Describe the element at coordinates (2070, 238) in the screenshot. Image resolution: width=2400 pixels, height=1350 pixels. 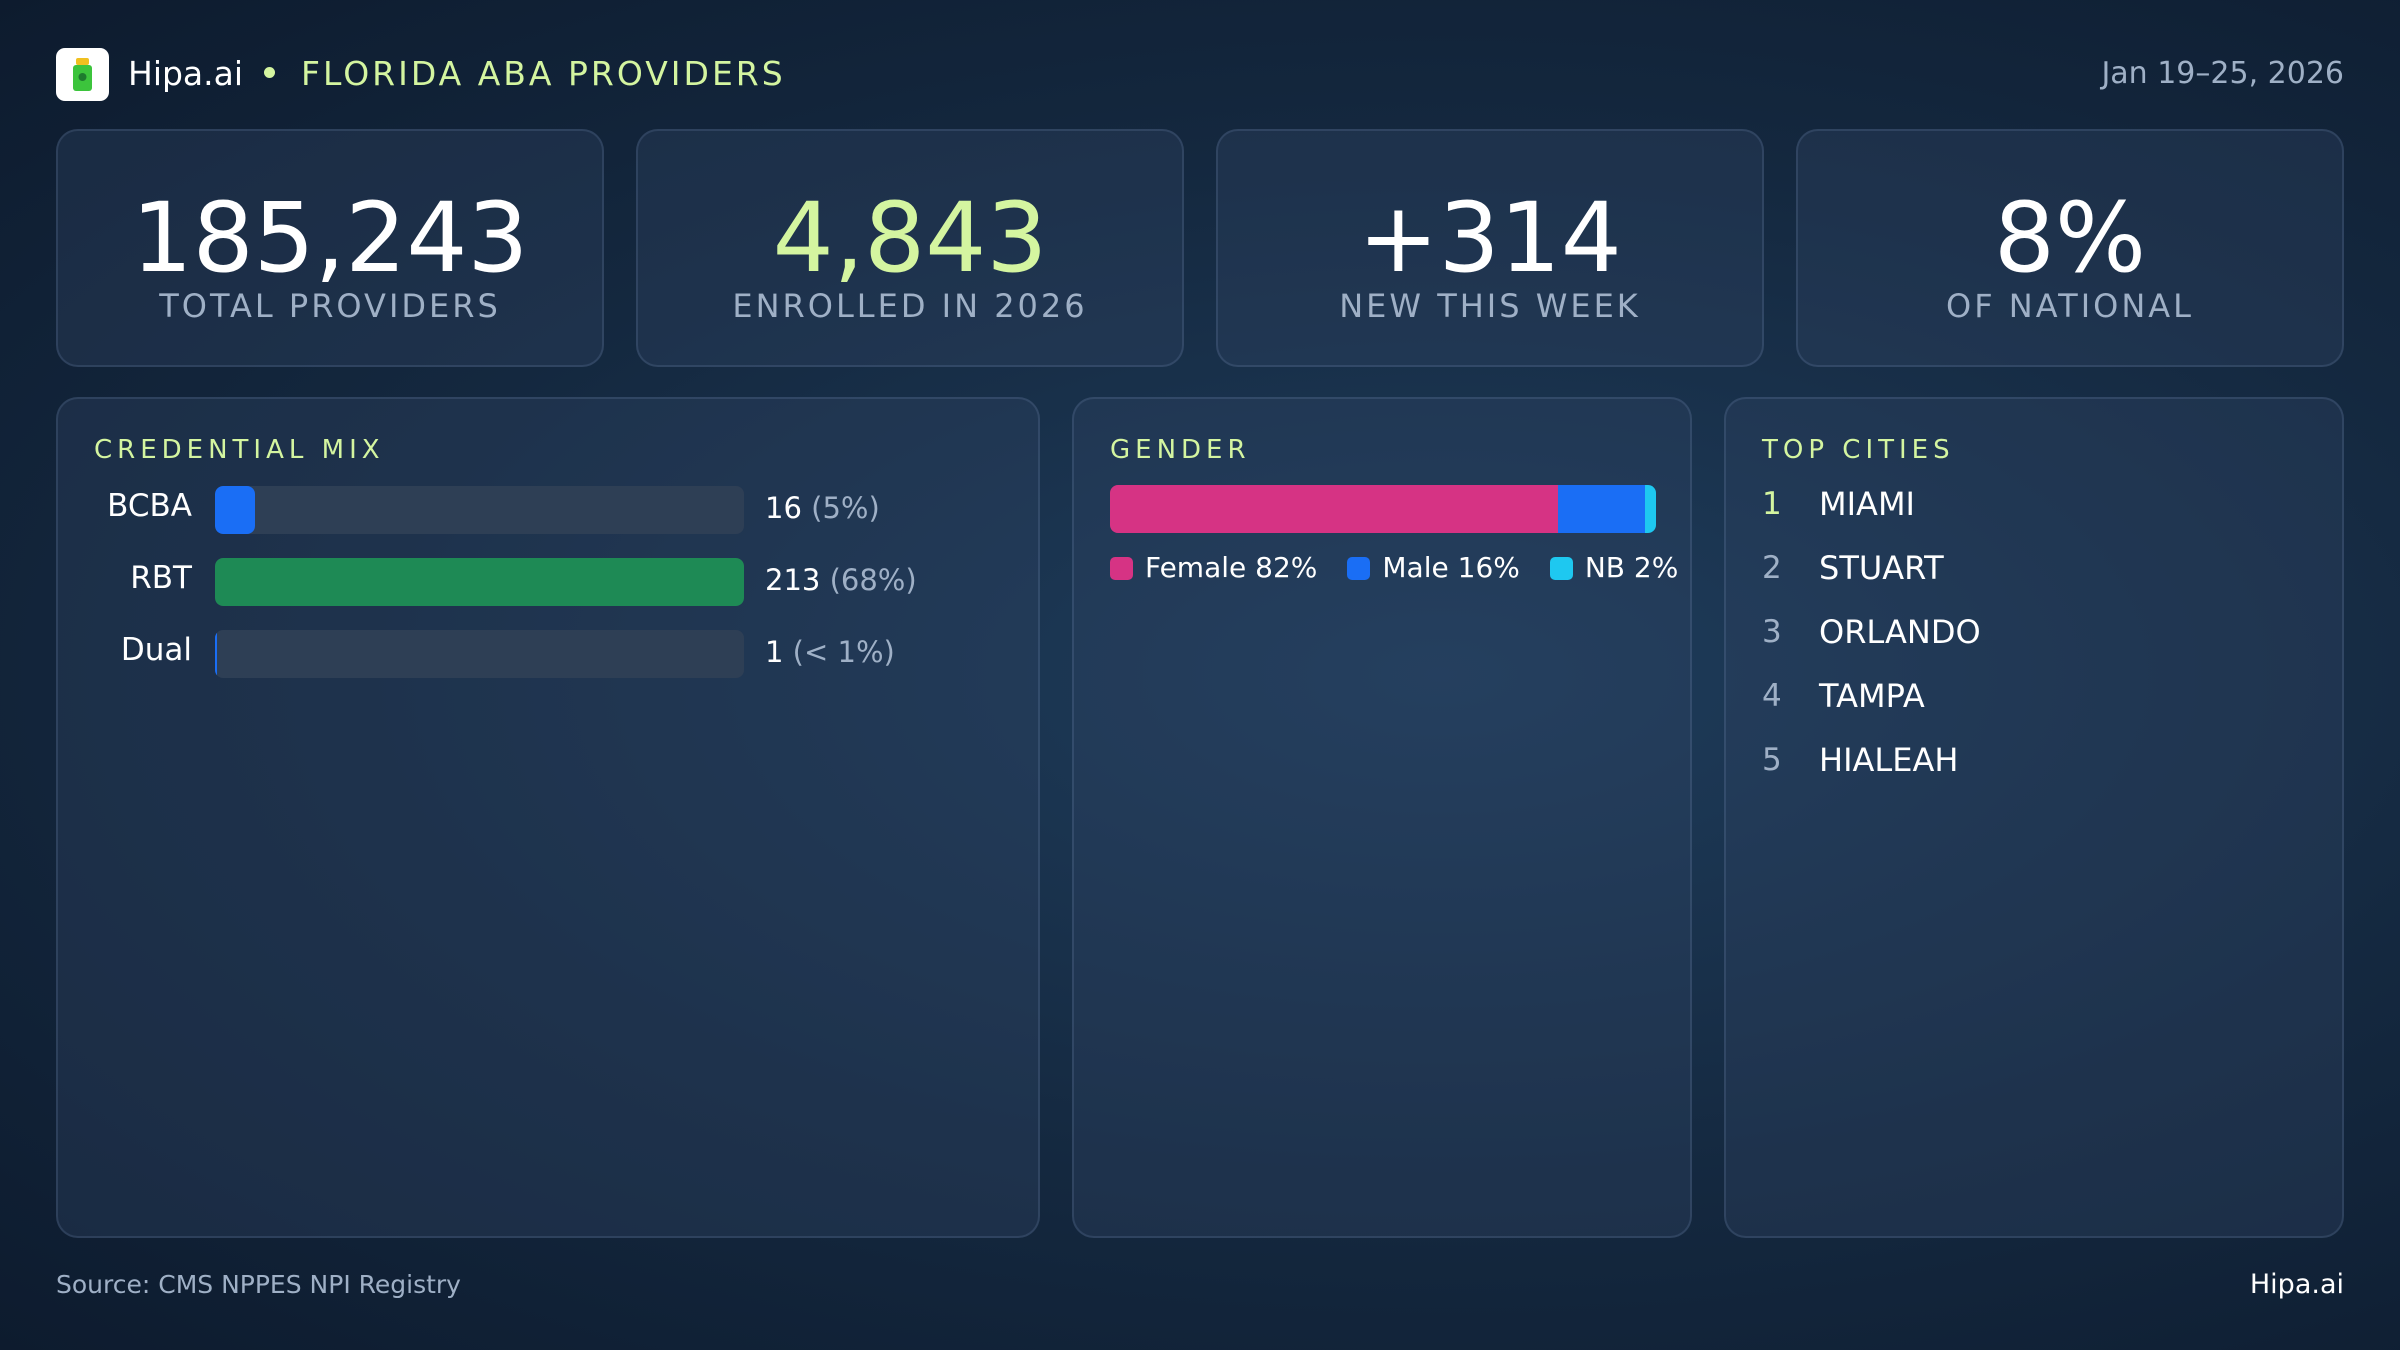
I see `kpi-value: 8%` at that location.